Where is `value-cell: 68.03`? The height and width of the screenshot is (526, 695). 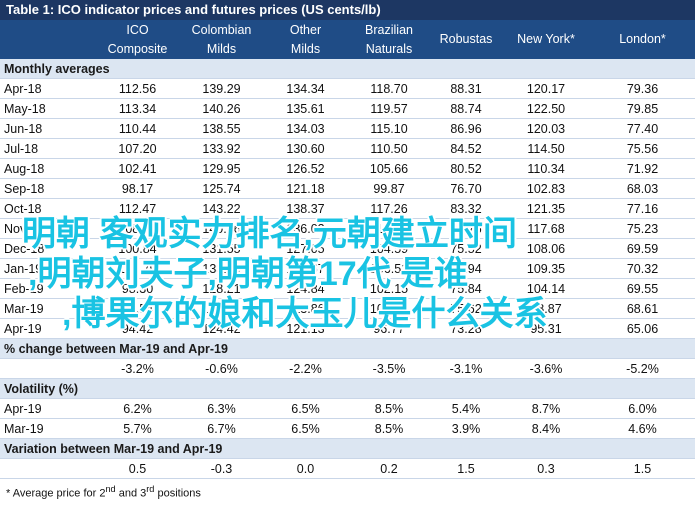
value-cell: 68.03 is located at coordinates (642, 188).